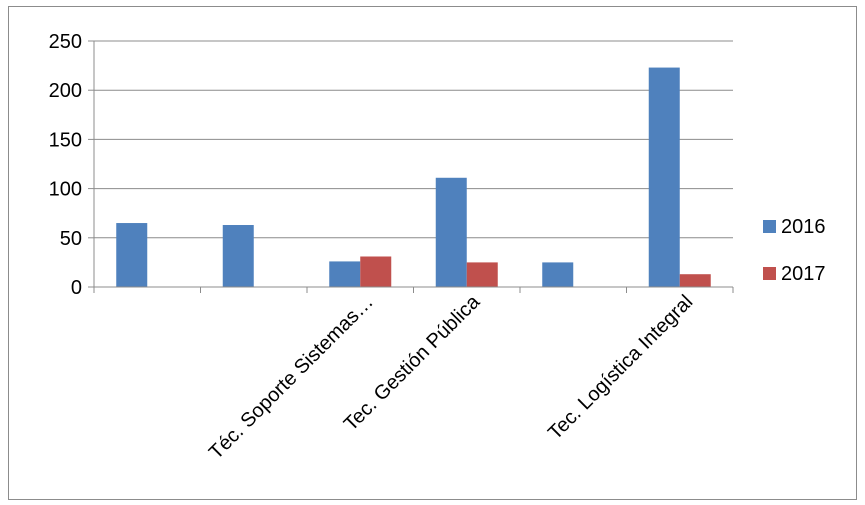 The height and width of the screenshot is (505, 865). I want to click on y-tick-label: 0, so click(76, 288).